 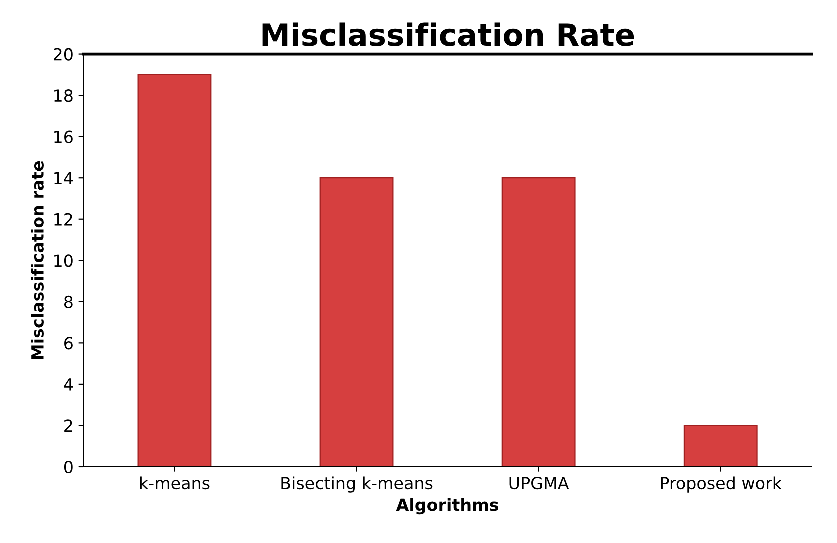 What do you see at coordinates (37, 260) in the screenshot?
I see `y-axis-title: Misclassification rate` at bounding box center [37, 260].